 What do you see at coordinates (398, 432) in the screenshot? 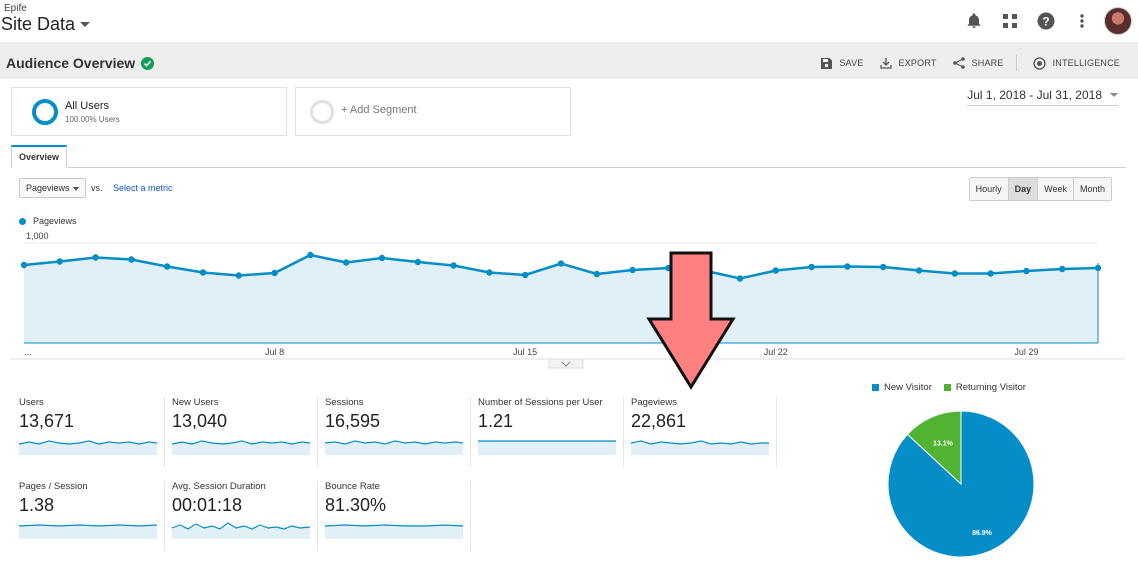
I see `scorecard-sessions: Sessions 16,595` at bounding box center [398, 432].